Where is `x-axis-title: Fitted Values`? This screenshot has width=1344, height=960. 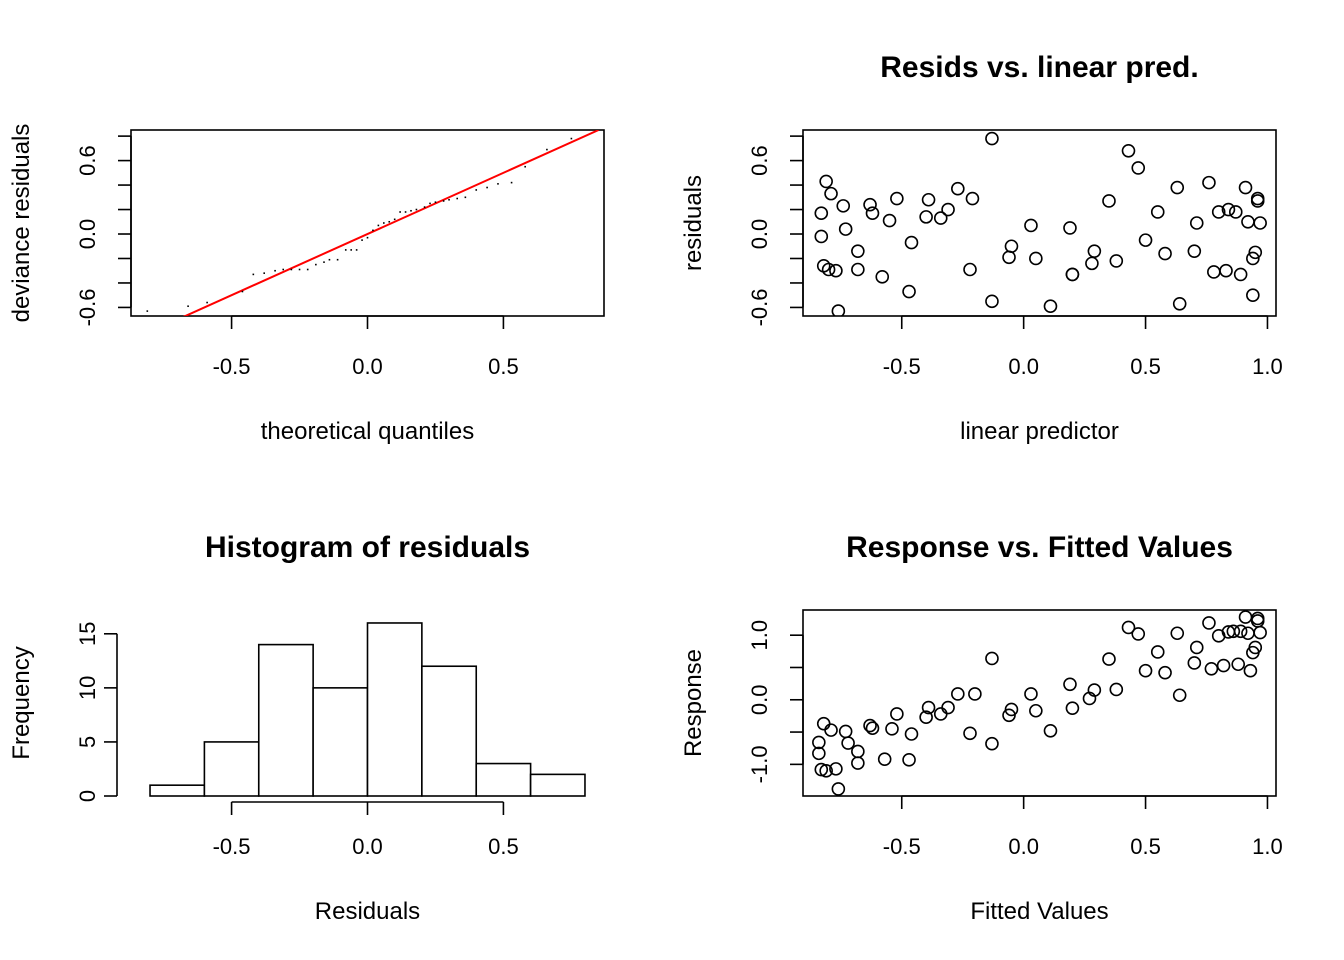 x-axis-title: Fitted Values is located at coordinates (1039, 911).